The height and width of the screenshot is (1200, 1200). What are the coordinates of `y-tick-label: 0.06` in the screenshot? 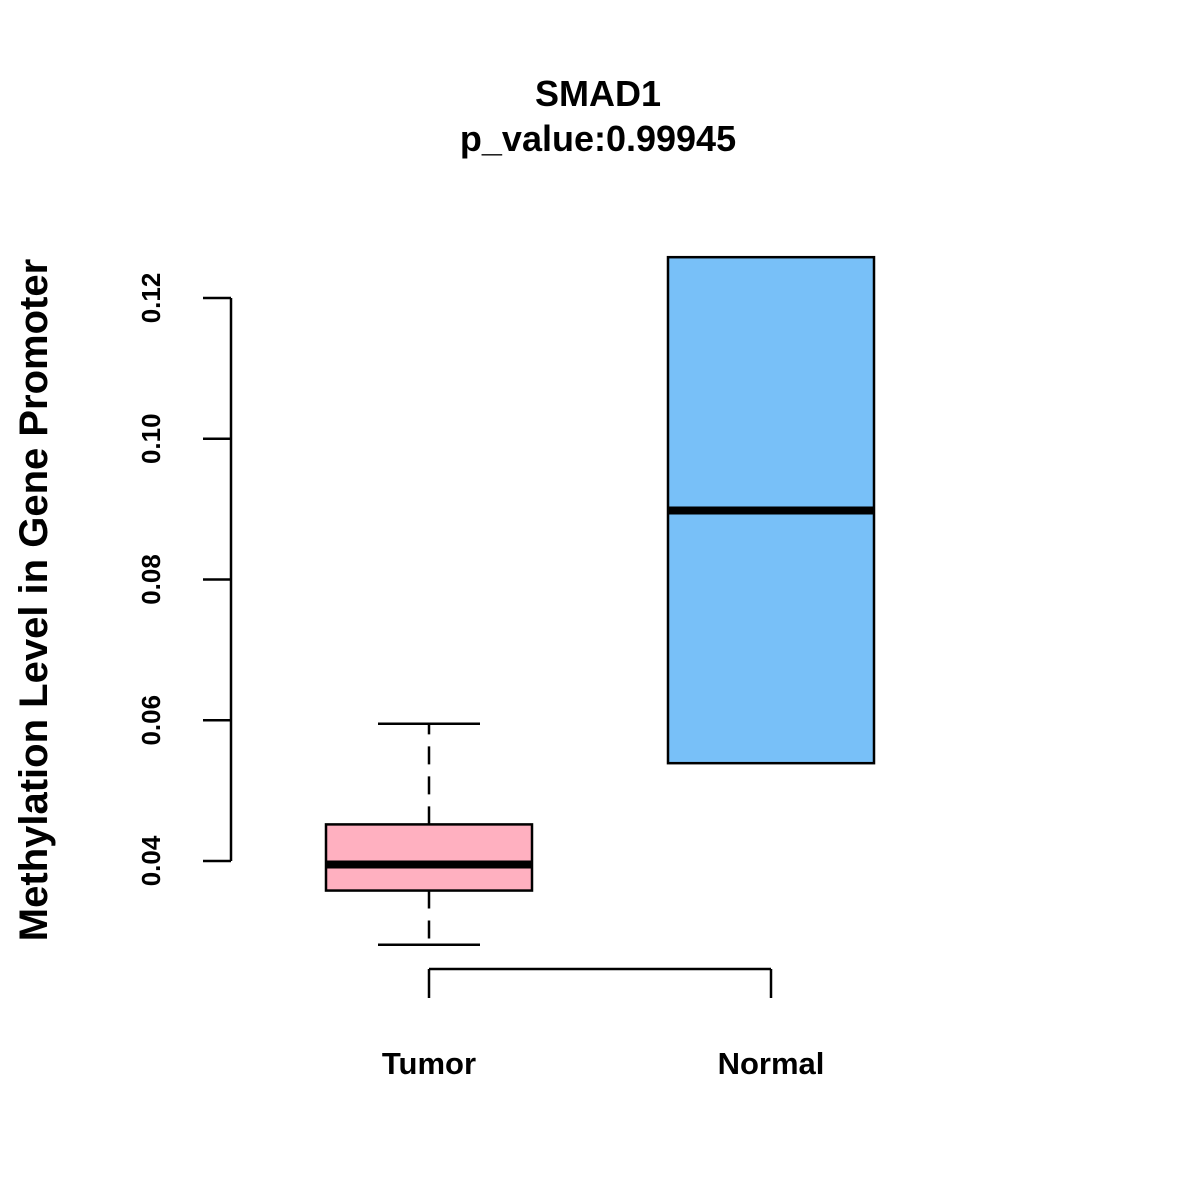 It's located at (151, 720).